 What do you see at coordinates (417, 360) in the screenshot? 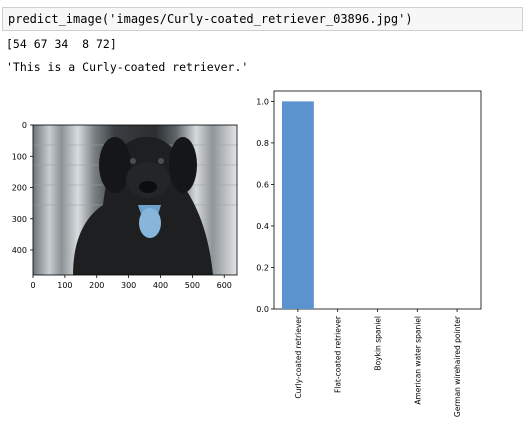
I see `chart-x-tick-label: American water spaniel` at bounding box center [417, 360].